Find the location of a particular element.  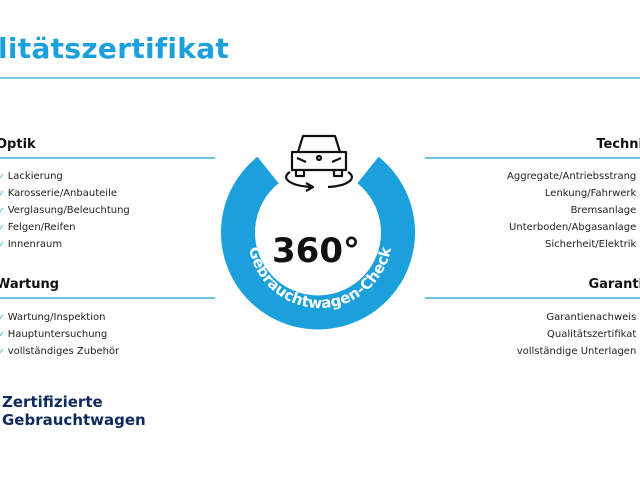

list-item: Karosserie/Anbauteile is located at coordinates (67, 193).